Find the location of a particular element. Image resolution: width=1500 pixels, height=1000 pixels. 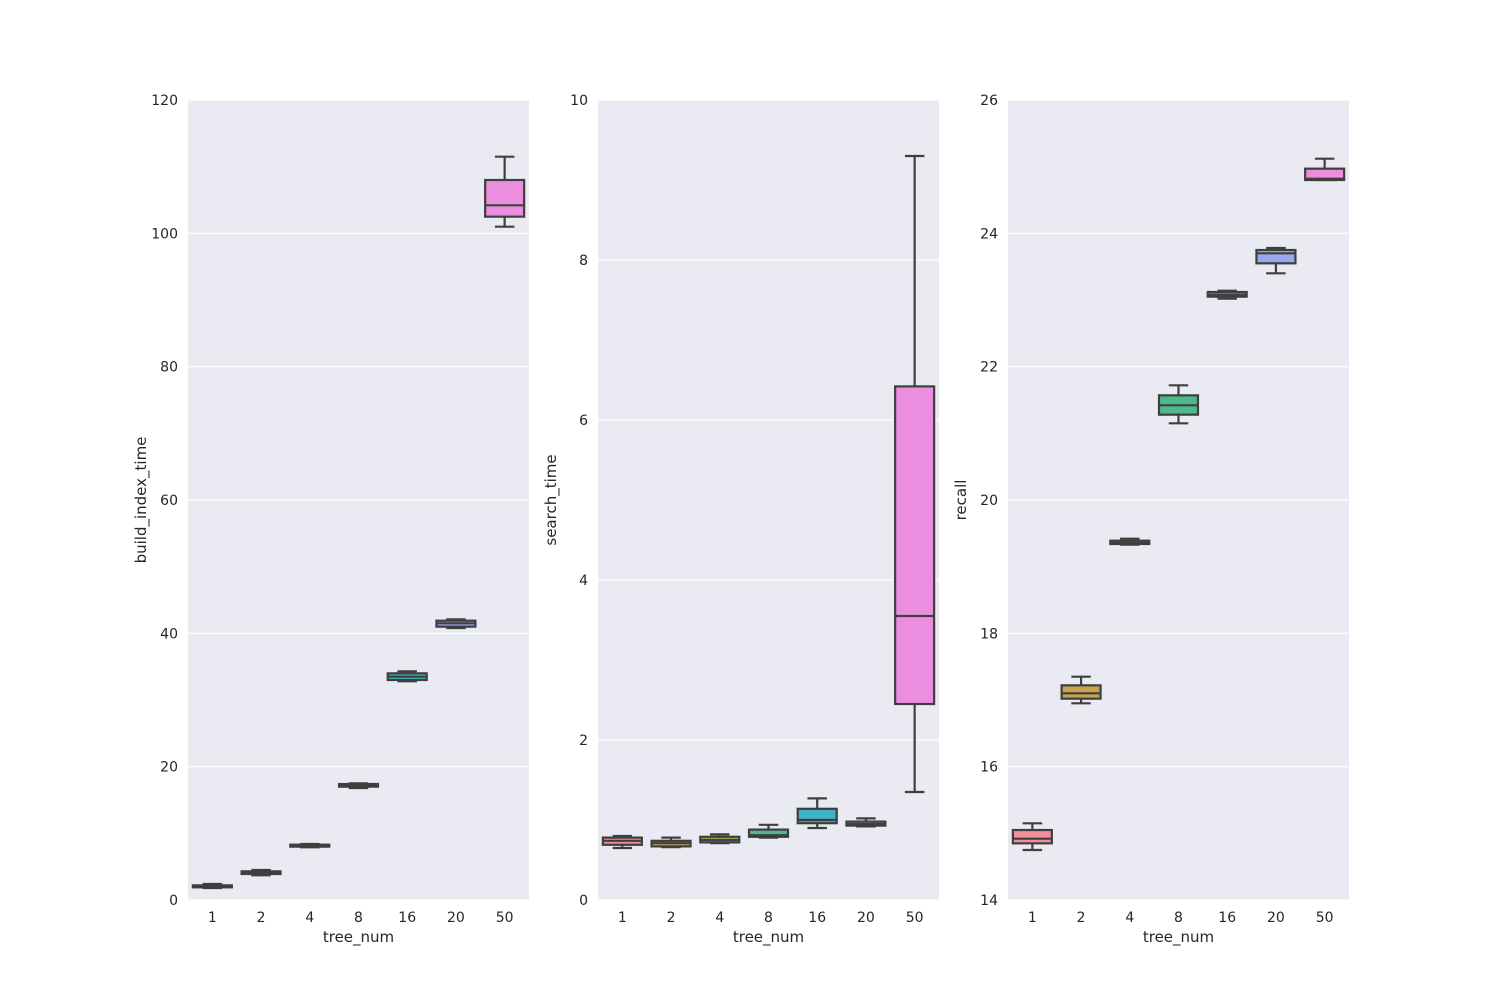

y-tick-label: 24 is located at coordinates (989, 234).